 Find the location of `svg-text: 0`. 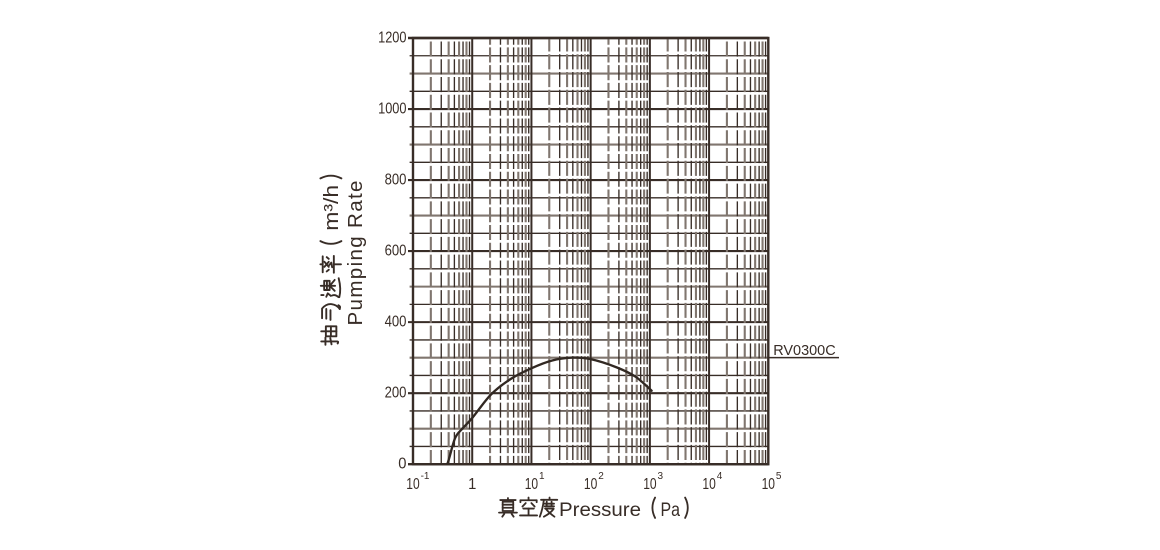

svg-text: 0 is located at coordinates (402, 464).